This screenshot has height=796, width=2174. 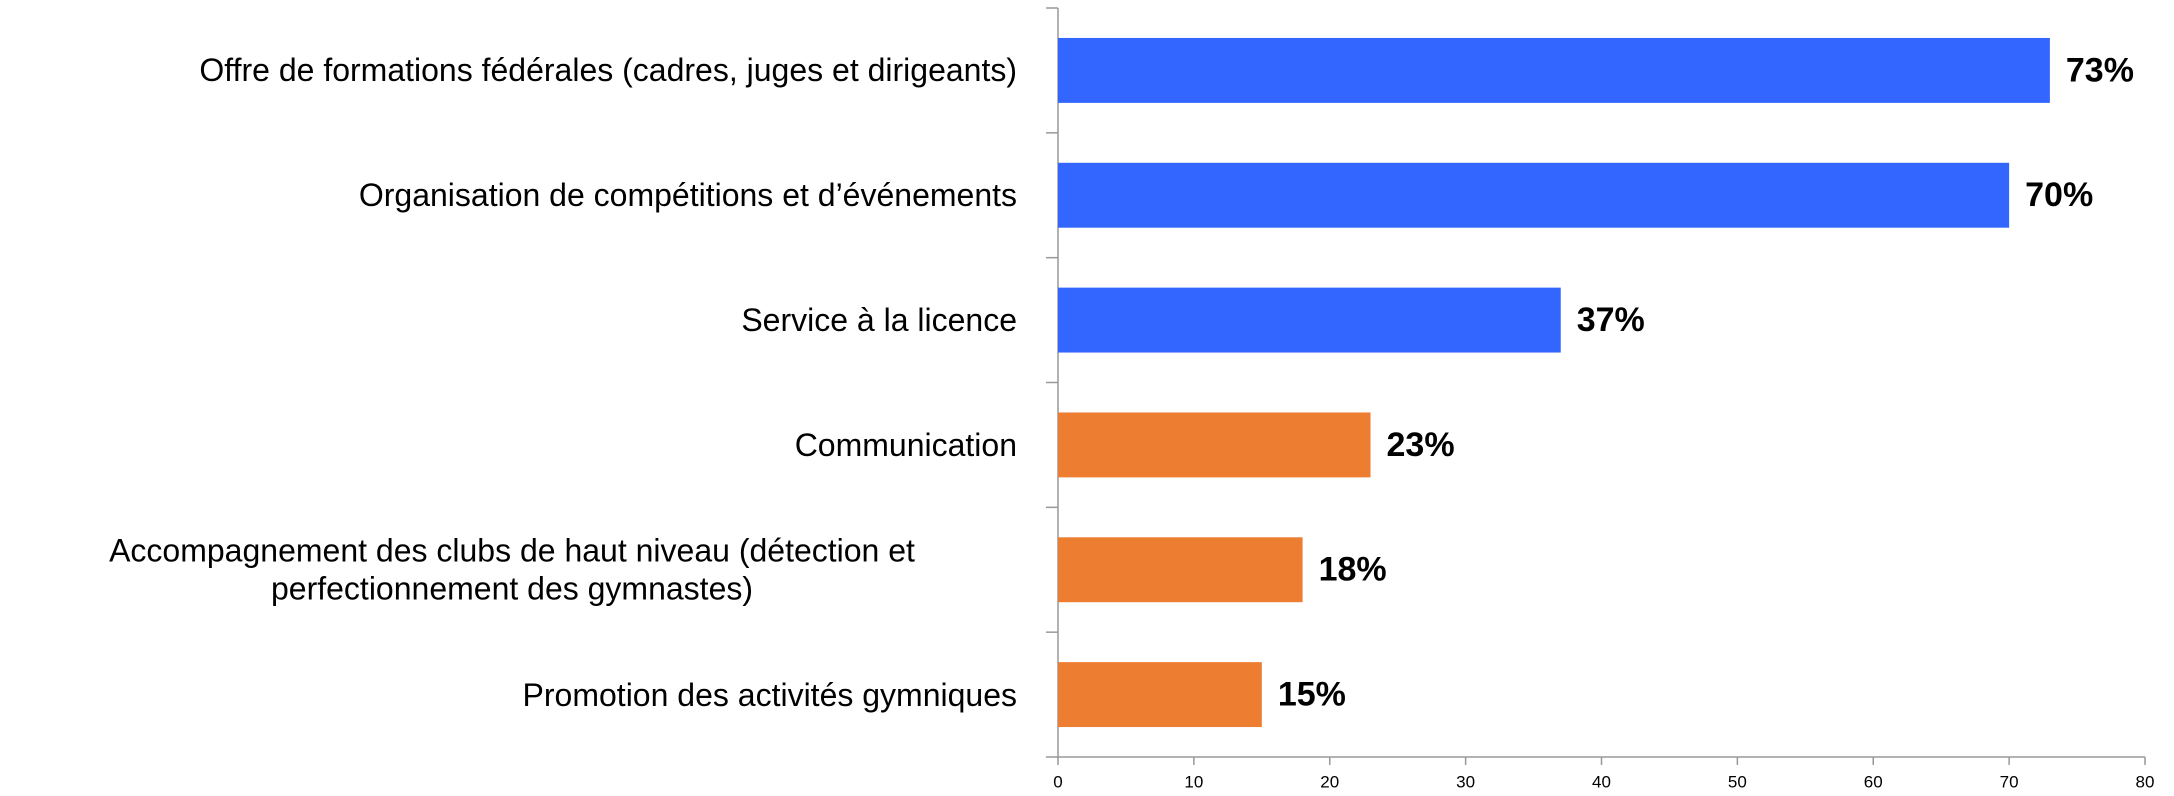 I want to click on y-tick-label: Service à la licence, so click(x=879, y=319).